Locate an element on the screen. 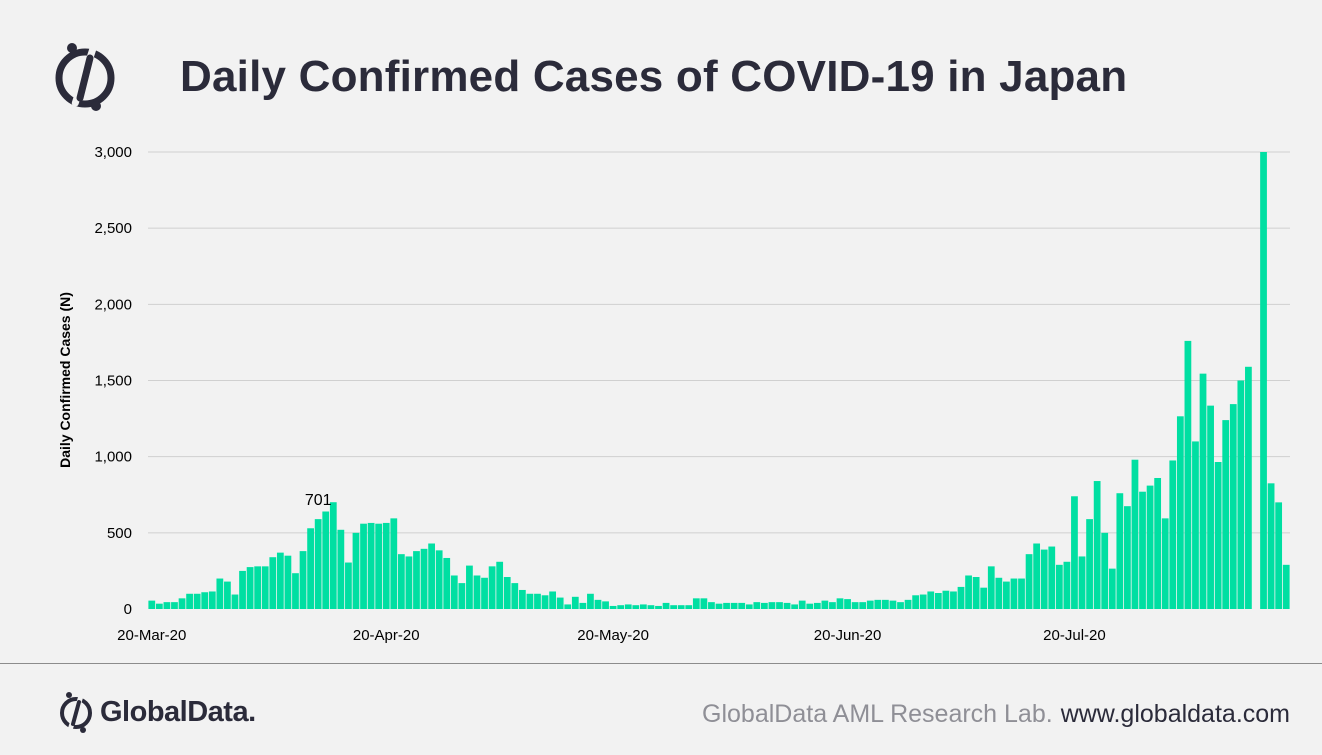  y-tick-label: 1,500 is located at coordinates (113, 381).